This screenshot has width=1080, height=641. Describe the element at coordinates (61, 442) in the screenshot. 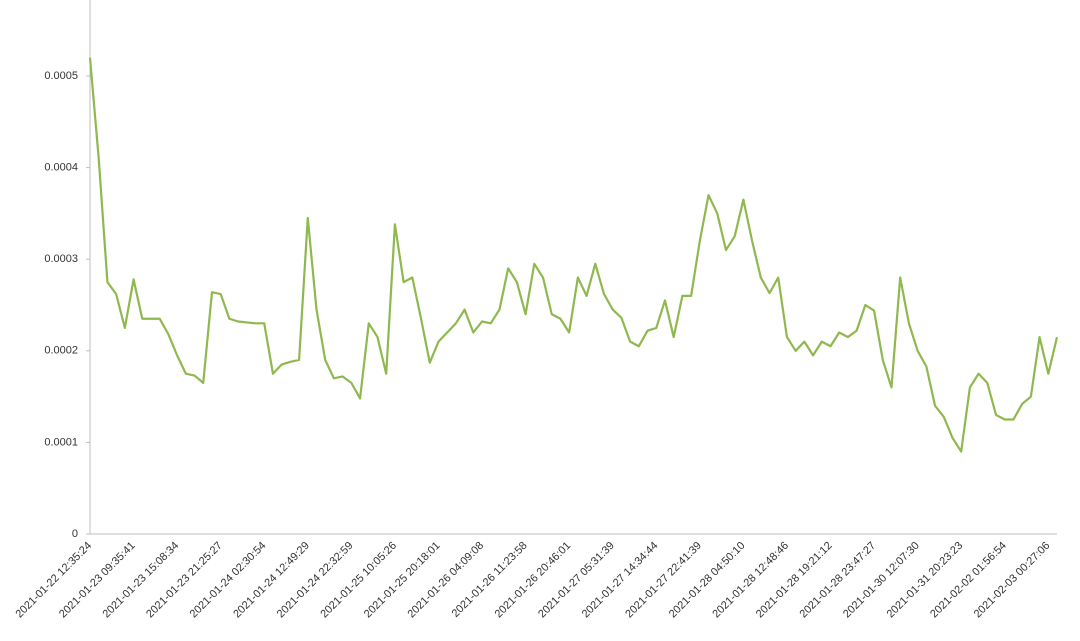

I see `y-tick-label: 0.0001` at that location.